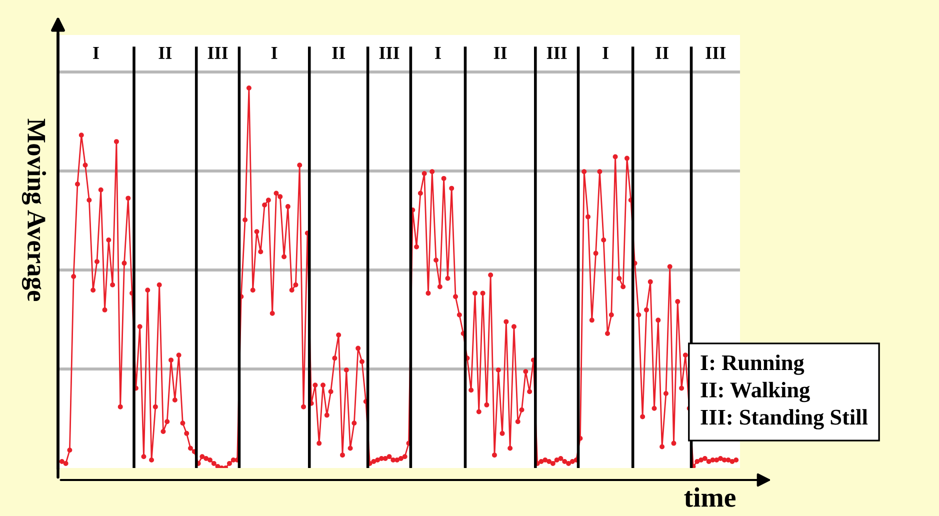 The image size is (939, 516). Describe the element at coordinates (710, 497) in the screenshot. I see `x-axis-title: time` at that location.